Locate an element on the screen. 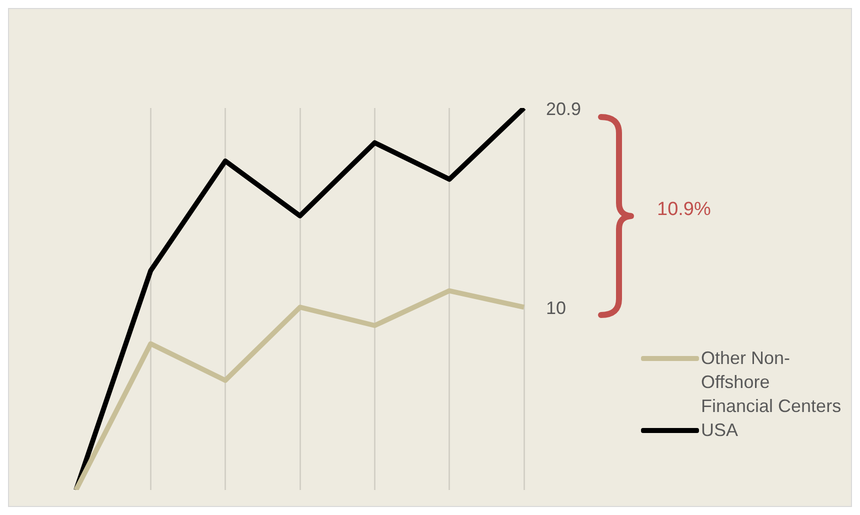 The image size is (860, 515). text: 10.9% is located at coordinates (684, 210).